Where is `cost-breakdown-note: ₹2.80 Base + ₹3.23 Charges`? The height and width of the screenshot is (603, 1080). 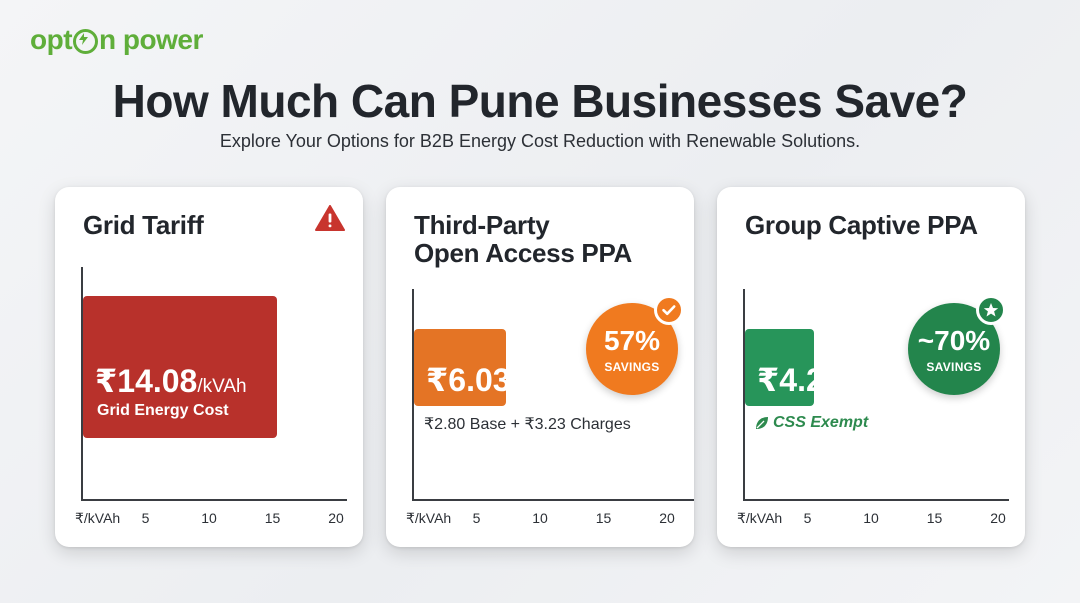
cost-breakdown-note: ₹2.80 Base + ₹3.23 Charges is located at coordinates (527, 424).